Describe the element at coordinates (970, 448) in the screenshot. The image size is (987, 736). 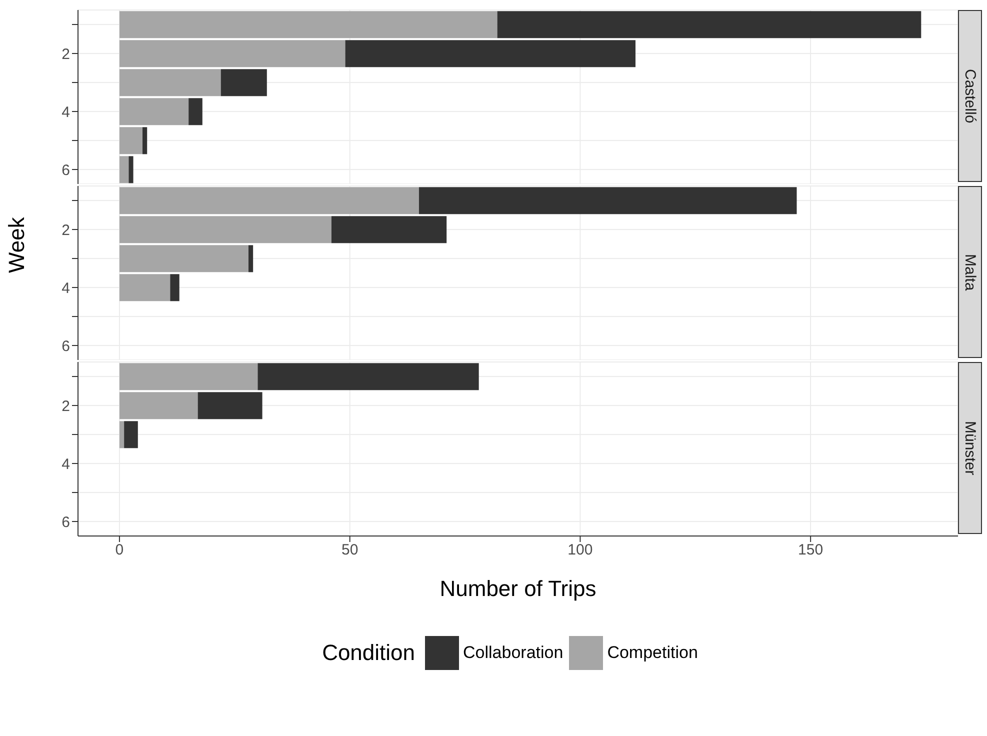
I see `text: Münster` at that location.